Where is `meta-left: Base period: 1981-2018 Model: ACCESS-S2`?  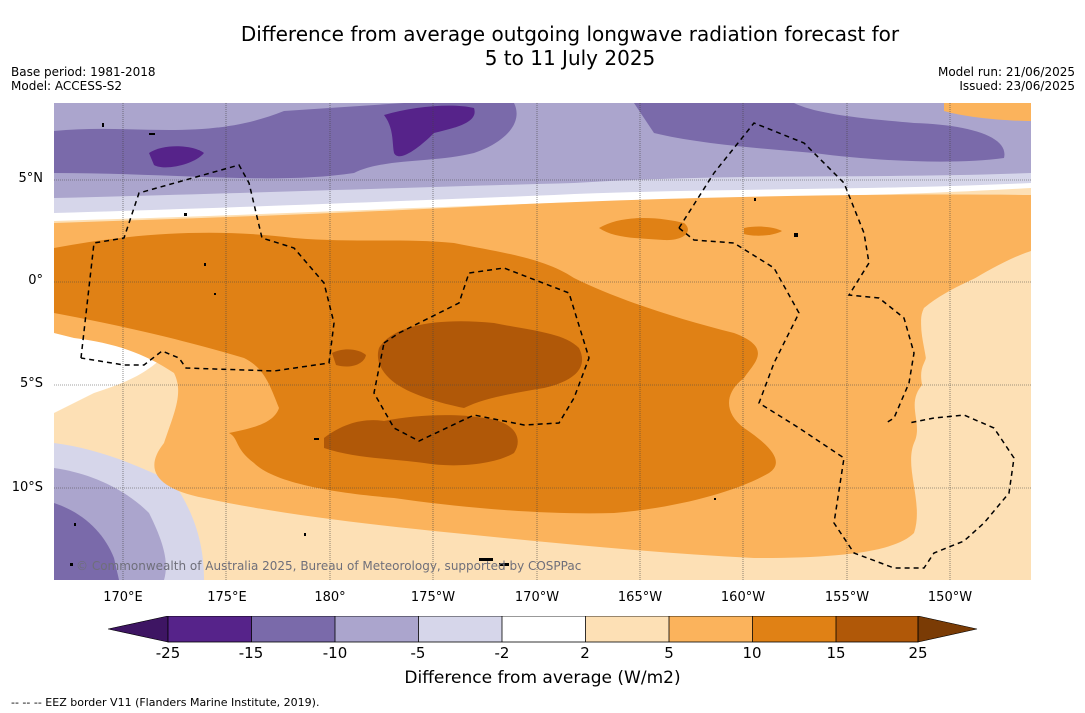 meta-left: Base period: 1981-2018 Model: ACCESS-S2 is located at coordinates (83, 79).